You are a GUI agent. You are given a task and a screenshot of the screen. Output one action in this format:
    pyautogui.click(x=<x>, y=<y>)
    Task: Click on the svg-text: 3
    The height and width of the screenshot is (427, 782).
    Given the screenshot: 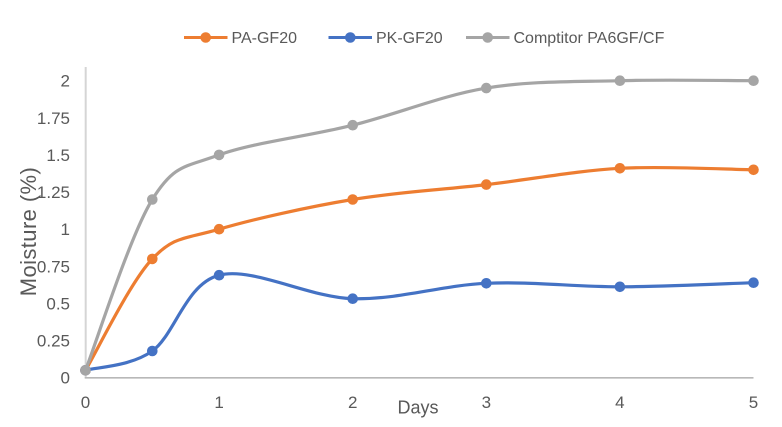 What is the action you would take?
    pyautogui.click(x=486, y=402)
    